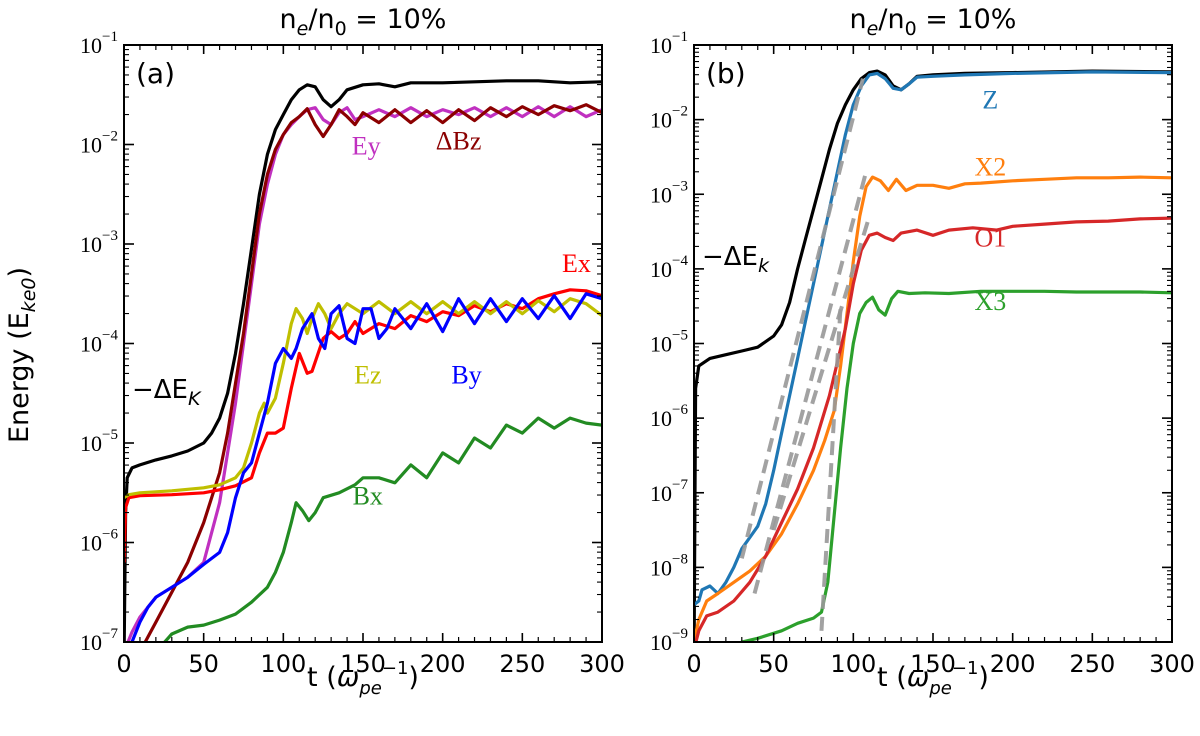 The image size is (1200, 736). I want to click on annotation-x3: X3, so click(990, 301).